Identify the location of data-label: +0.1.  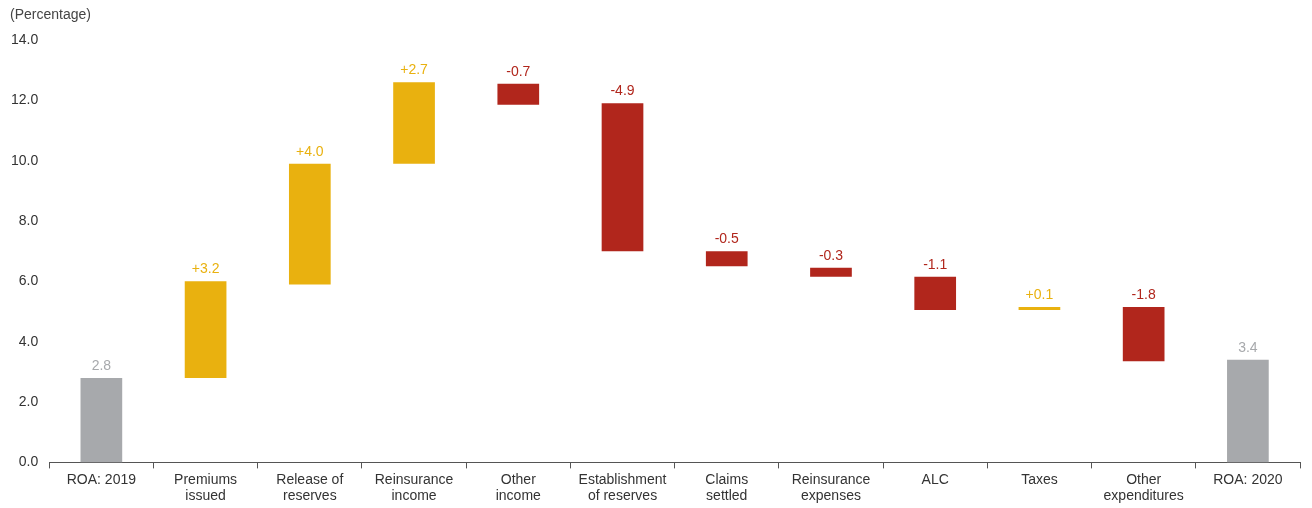
(1039, 293).